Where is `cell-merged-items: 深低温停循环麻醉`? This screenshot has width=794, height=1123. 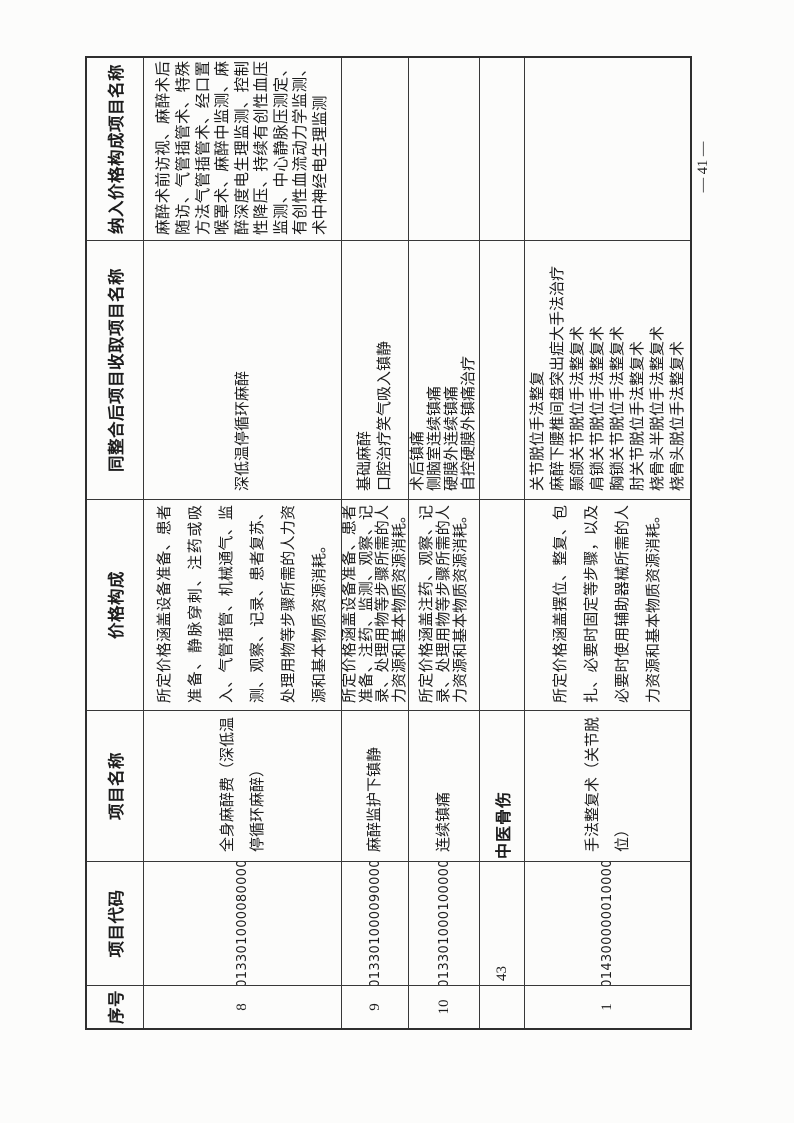 cell-merged-items: 深低温停循环麻醉 is located at coordinates (243, 369).